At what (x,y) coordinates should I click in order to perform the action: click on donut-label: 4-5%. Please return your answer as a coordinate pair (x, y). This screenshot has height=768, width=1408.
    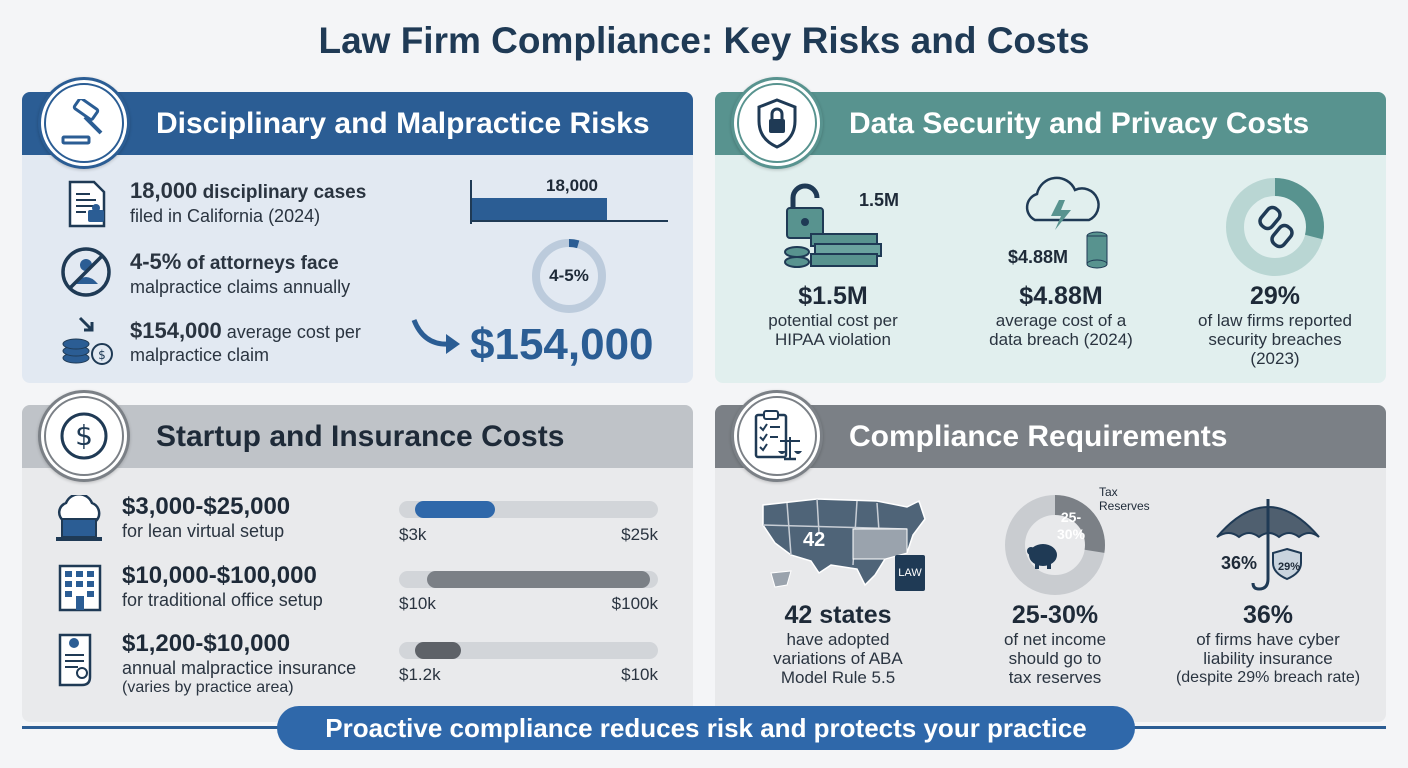
    Looking at the image, I should click on (569, 275).